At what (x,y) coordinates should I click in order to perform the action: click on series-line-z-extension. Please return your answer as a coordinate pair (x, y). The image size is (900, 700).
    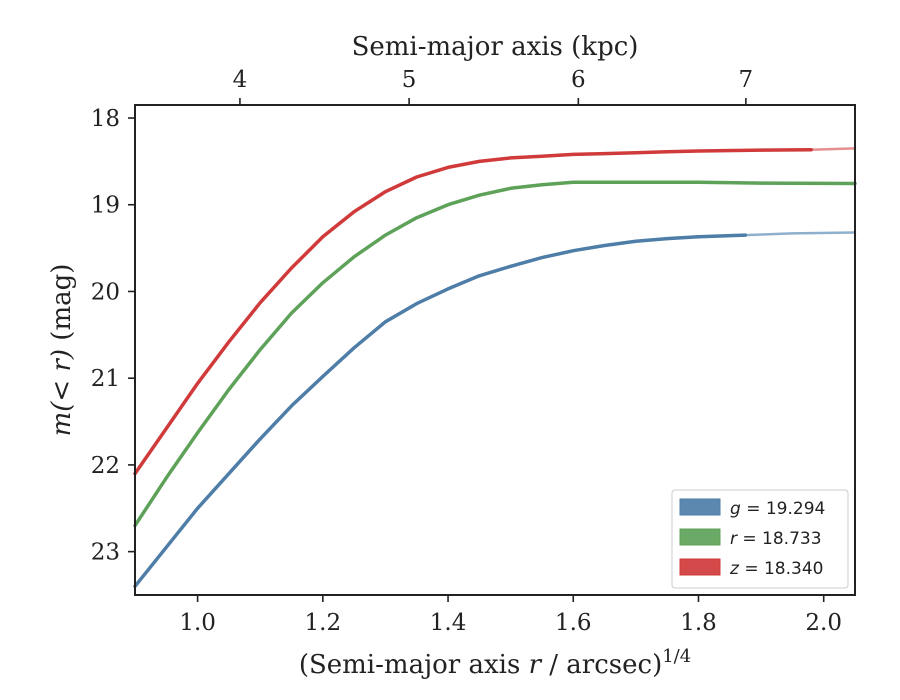
    Looking at the image, I should click on (833, 149).